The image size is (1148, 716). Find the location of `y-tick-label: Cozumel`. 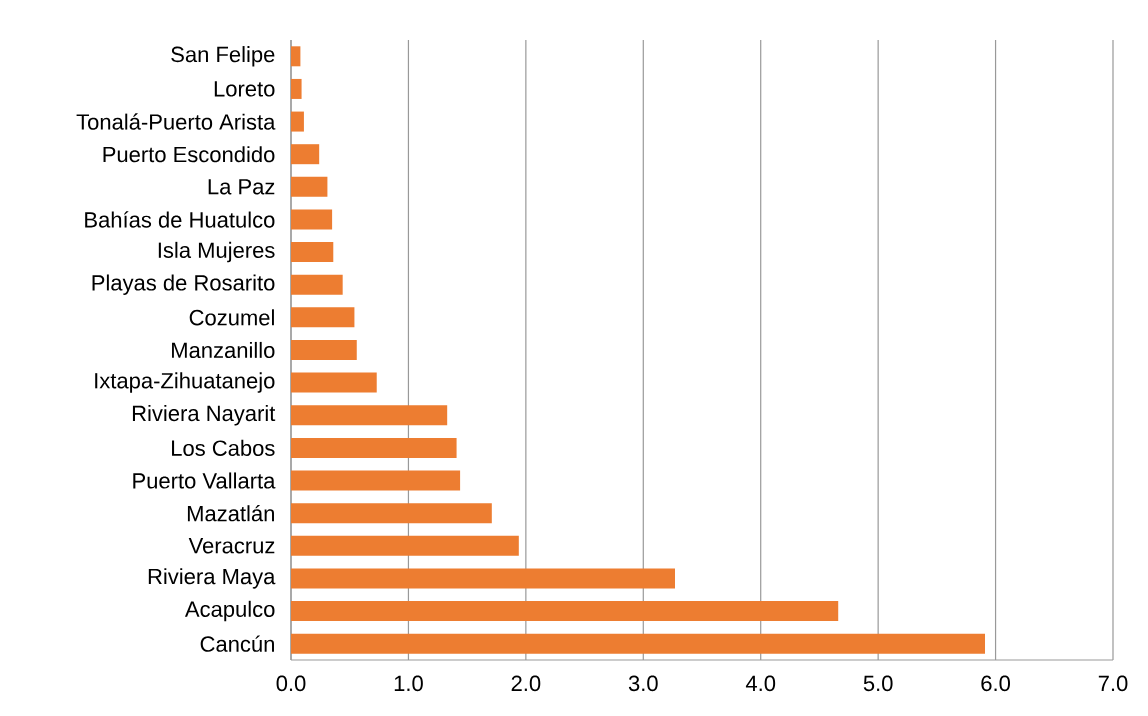

y-tick-label: Cozumel is located at coordinates (231, 317).